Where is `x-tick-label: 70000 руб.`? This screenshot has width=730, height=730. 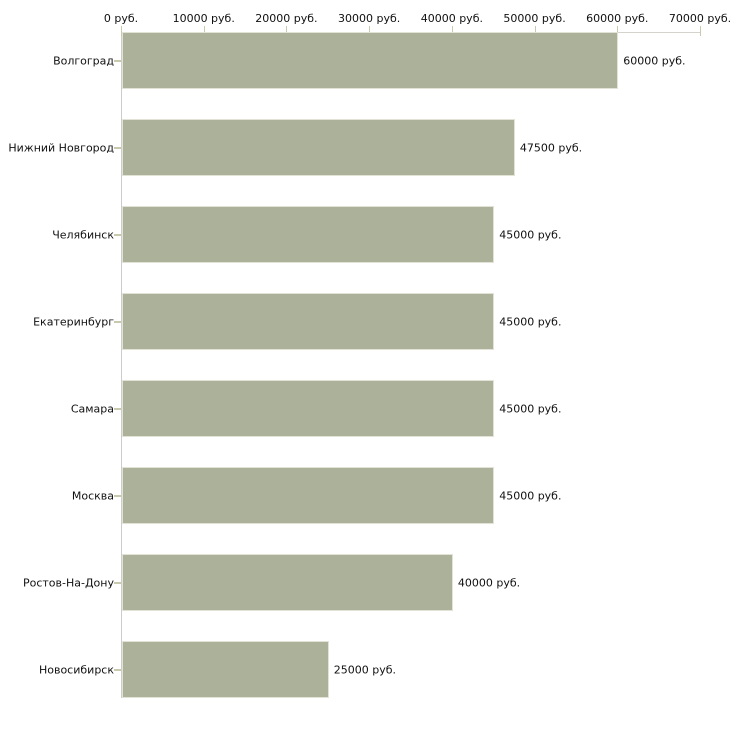
x-tick-label: 70000 руб. is located at coordinates (699, 18).